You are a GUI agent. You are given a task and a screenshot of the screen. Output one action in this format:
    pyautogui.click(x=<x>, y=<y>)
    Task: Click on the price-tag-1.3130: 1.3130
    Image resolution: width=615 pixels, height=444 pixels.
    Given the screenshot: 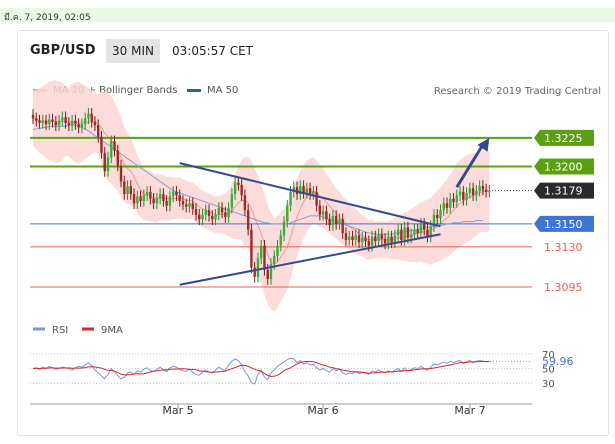 What is the action you would take?
    pyautogui.click(x=563, y=247)
    